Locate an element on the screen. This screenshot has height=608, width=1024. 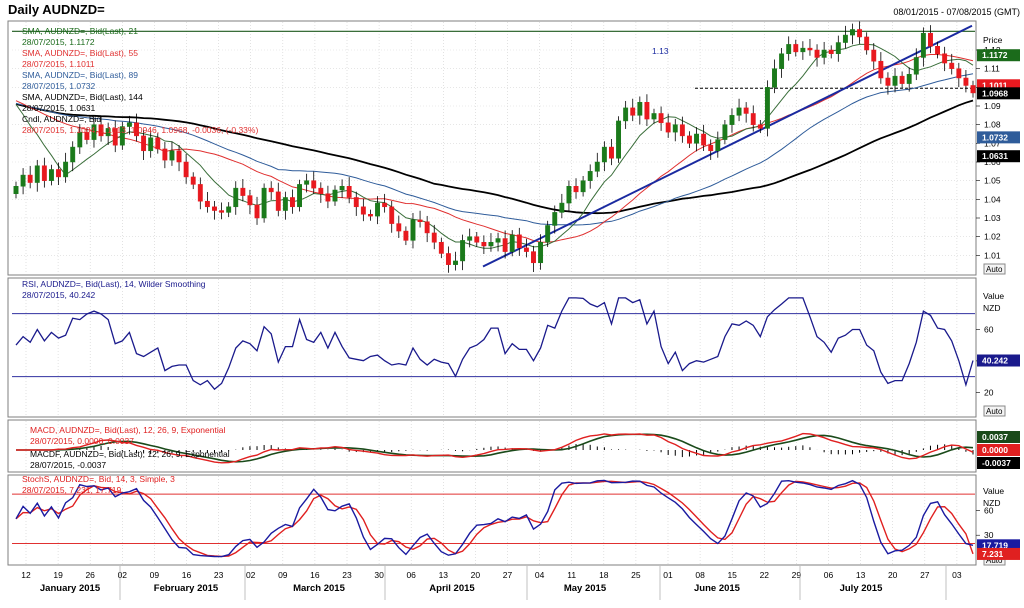
stoch-tick-label: 30 is located at coordinates (989, 535).